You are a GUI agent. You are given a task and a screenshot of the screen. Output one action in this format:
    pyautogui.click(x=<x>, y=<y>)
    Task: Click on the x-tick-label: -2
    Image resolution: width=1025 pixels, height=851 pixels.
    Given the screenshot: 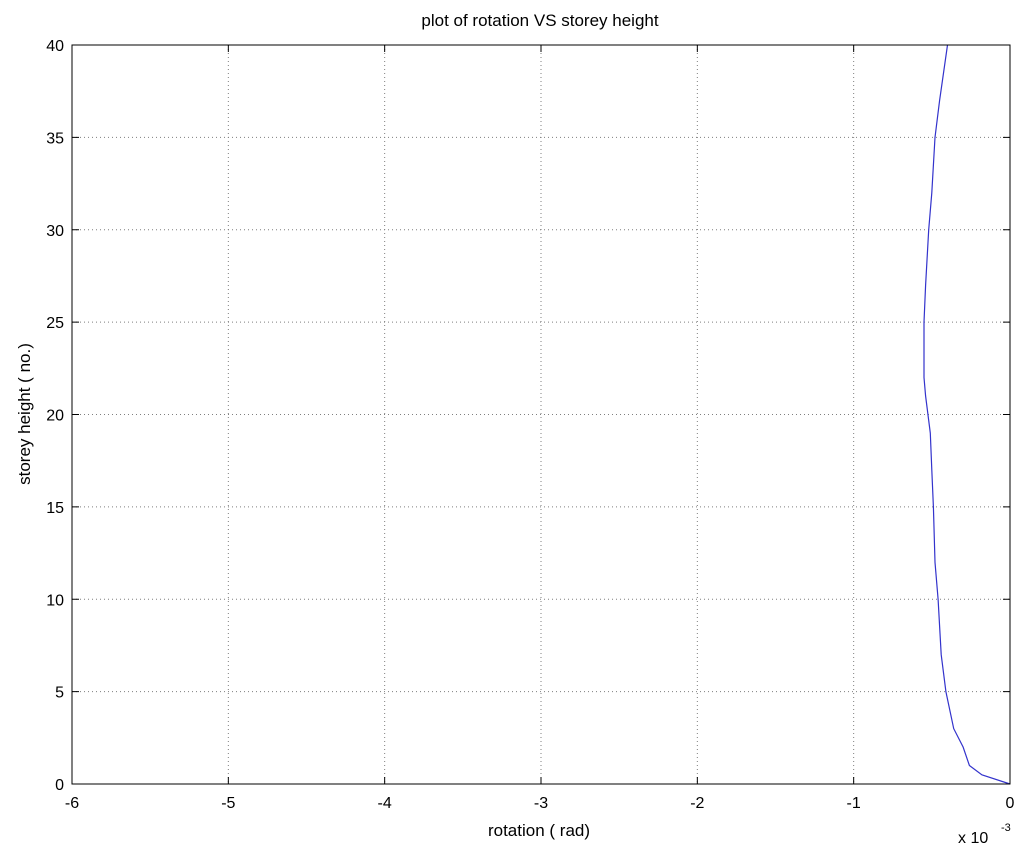 What is the action you would take?
    pyautogui.click(x=697, y=803)
    